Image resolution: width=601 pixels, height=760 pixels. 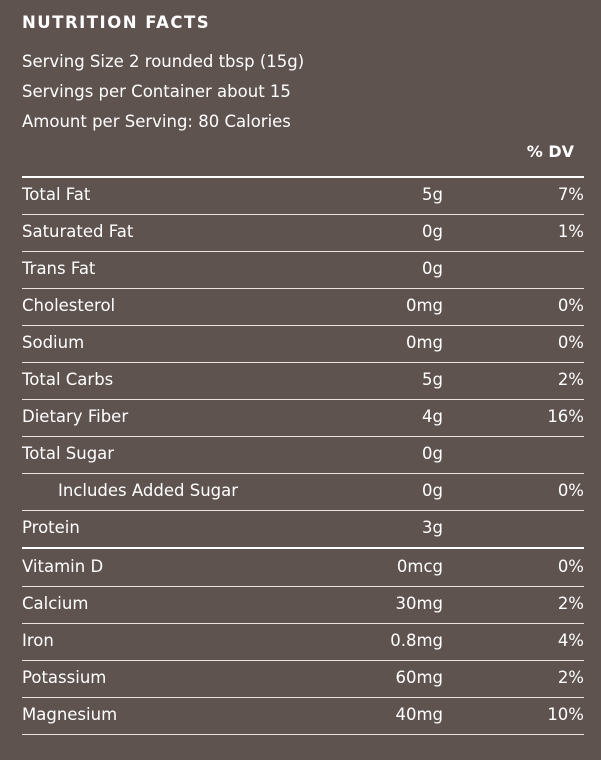 What do you see at coordinates (303, 715) in the screenshot?
I see `vitamin-row-magnesium: Magnesium 40mg 10%` at bounding box center [303, 715].